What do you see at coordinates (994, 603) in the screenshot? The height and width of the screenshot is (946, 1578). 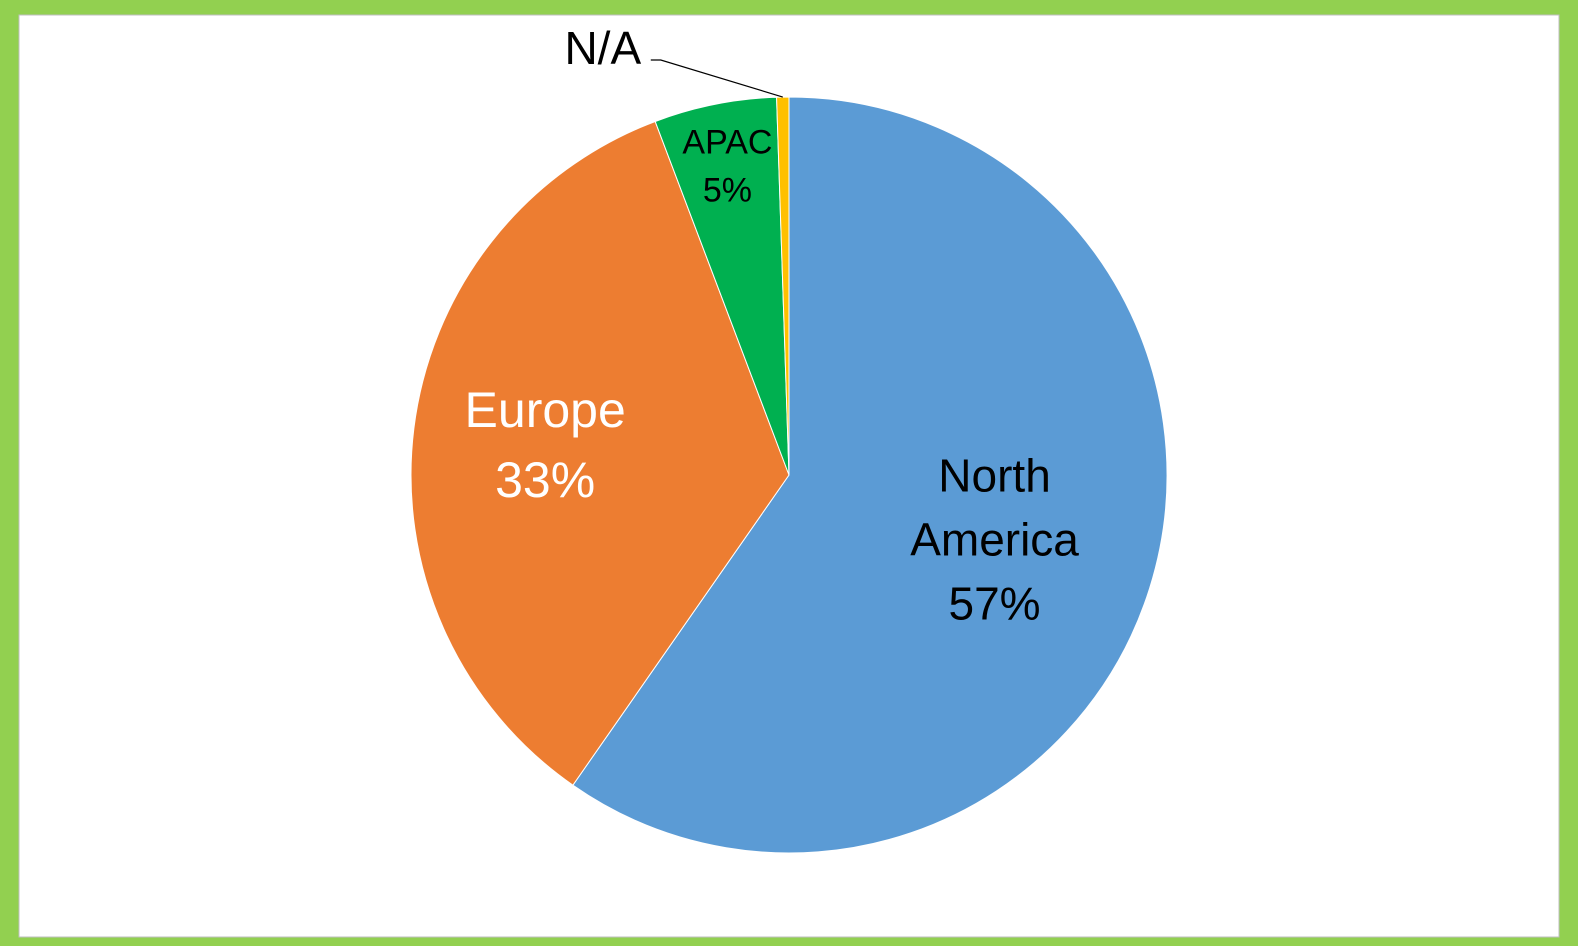 I see `value-label: 57%` at bounding box center [994, 603].